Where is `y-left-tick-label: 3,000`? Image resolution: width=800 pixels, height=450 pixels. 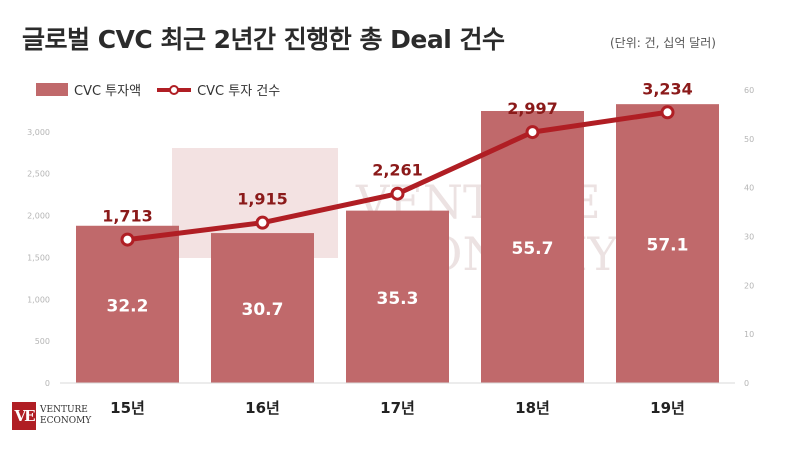
y-left-tick-label: 3,000 is located at coordinates (38, 132).